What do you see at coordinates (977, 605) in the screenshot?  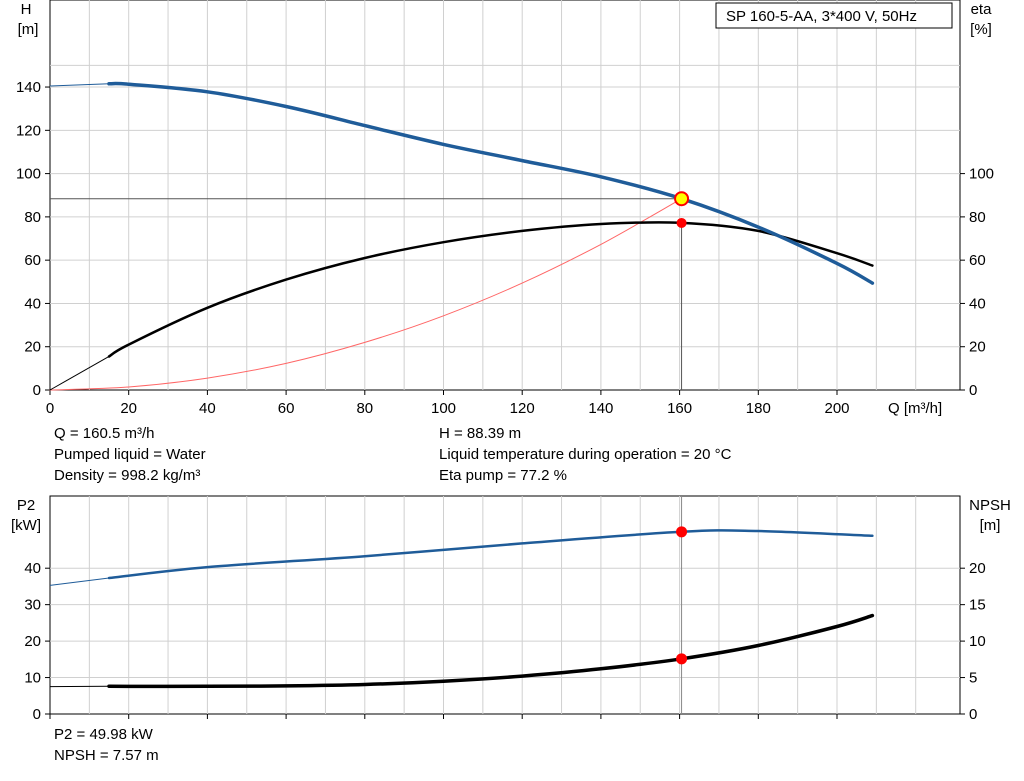 I see `y2-tick-label: 15` at bounding box center [977, 605].